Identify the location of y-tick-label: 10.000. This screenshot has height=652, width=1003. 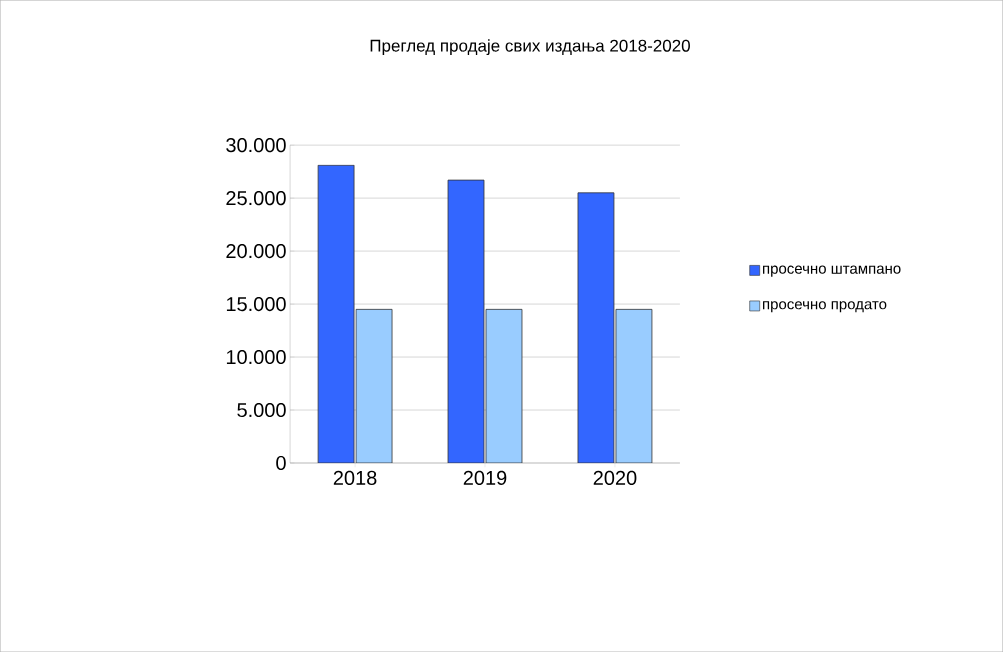
(256, 357).